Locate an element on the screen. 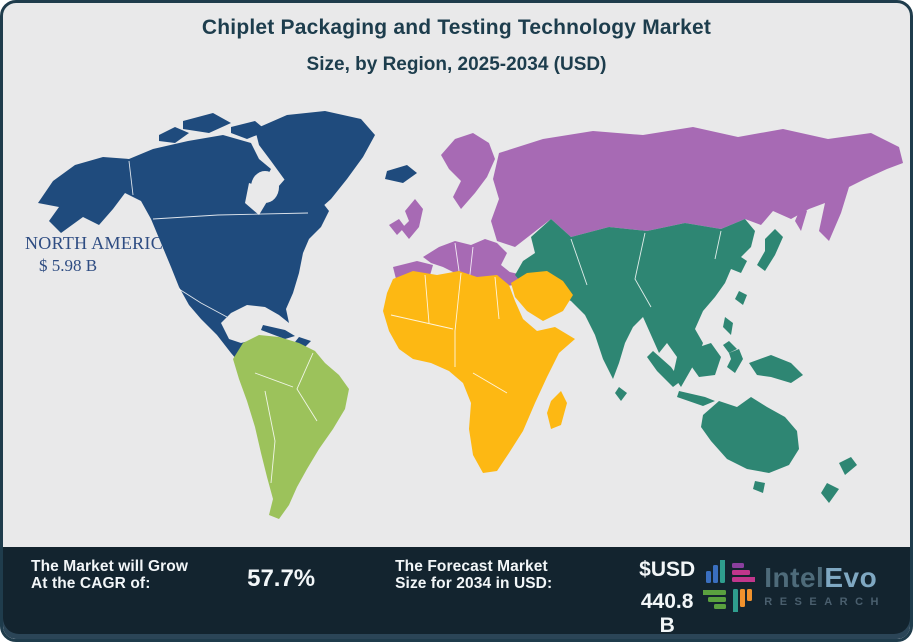  hudson-bay is located at coordinates (265, 187).